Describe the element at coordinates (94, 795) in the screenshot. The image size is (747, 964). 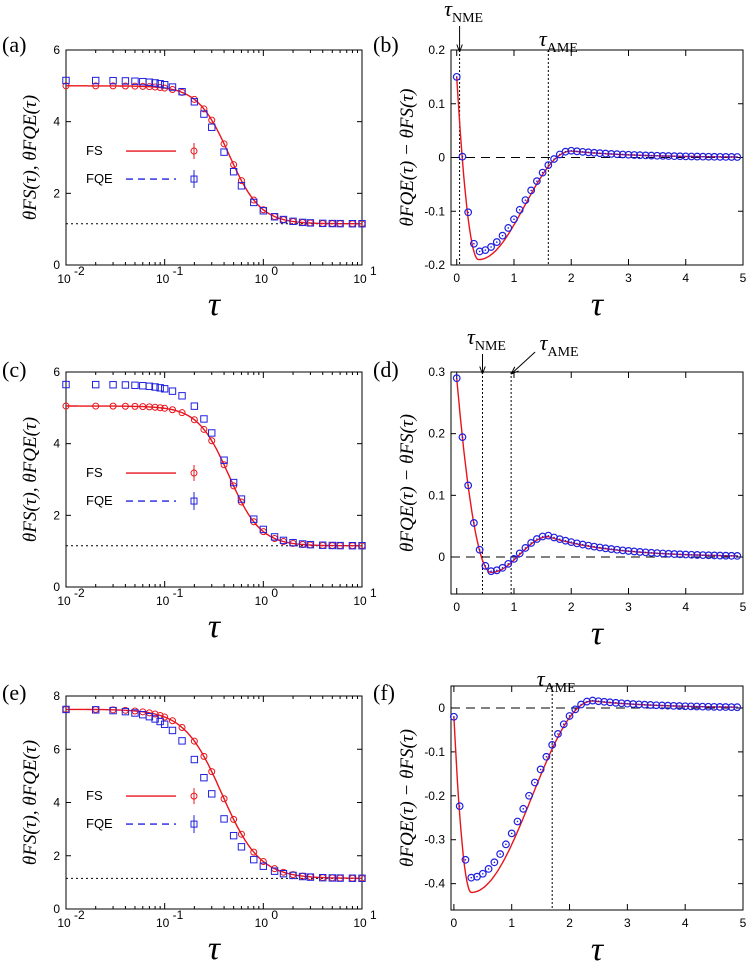
I see `legend-fs-label: FS` at that location.